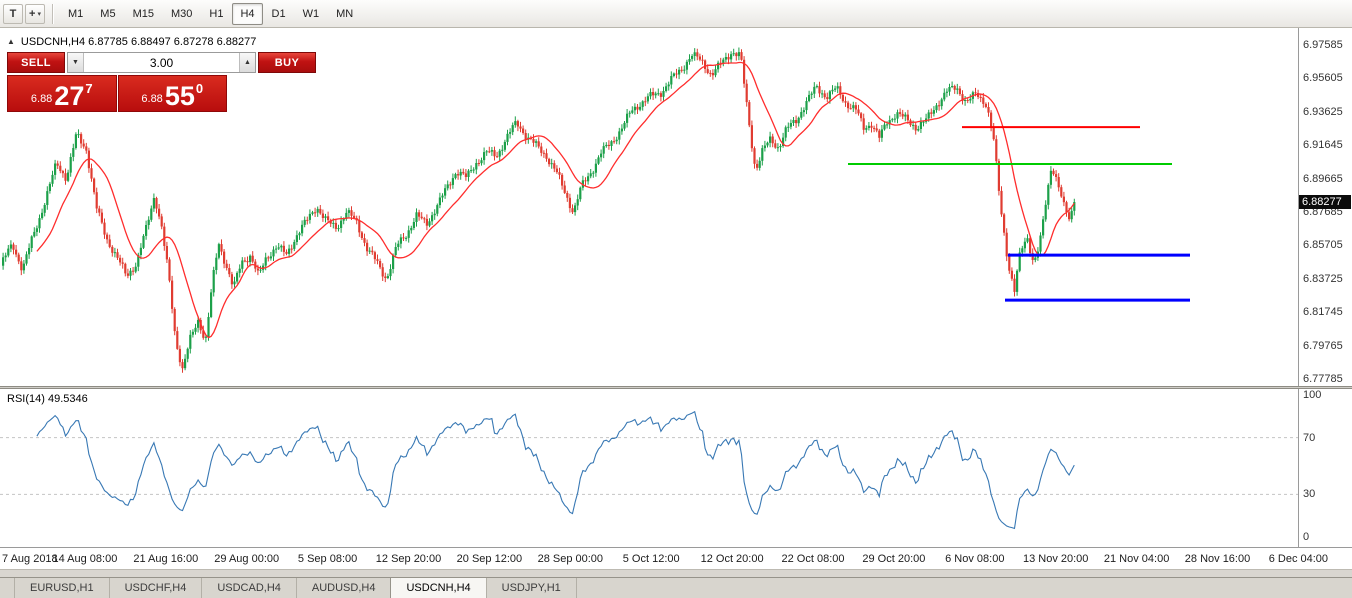 This screenshot has height=598, width=1352. What do you see at coordinates (1217, 559) in the screenshot?
I see `time-axis-label: 28 Nov 16:00` at bounding box center [1217, 559].